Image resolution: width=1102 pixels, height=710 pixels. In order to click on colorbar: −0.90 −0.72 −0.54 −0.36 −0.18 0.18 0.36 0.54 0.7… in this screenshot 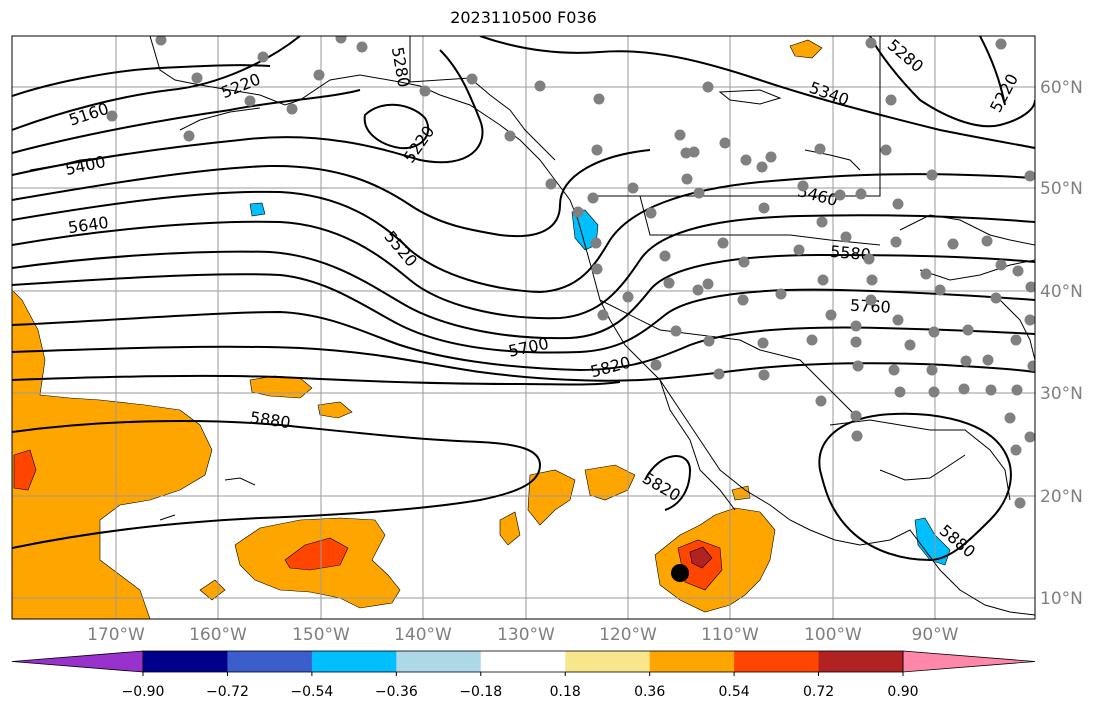, I will do `click(523, 675)`.